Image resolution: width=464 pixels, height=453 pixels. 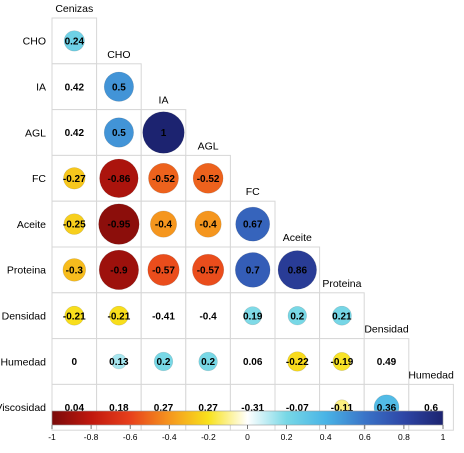 What do you see at coordinates (130, 437) in the screenshot?
I see `colorbar-tick-label: -0.6` at bounding box center [130, 437].